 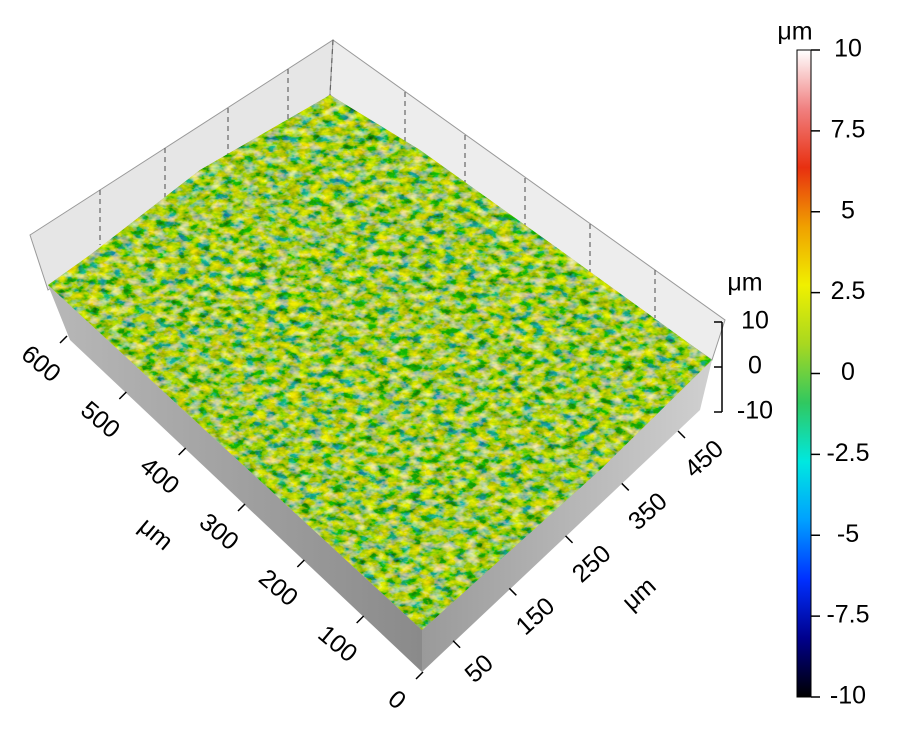 What do you see at coordinates (397, 700) in the screenshot?
I see `x-tick-label: 0` at bounding box center [397, 700].